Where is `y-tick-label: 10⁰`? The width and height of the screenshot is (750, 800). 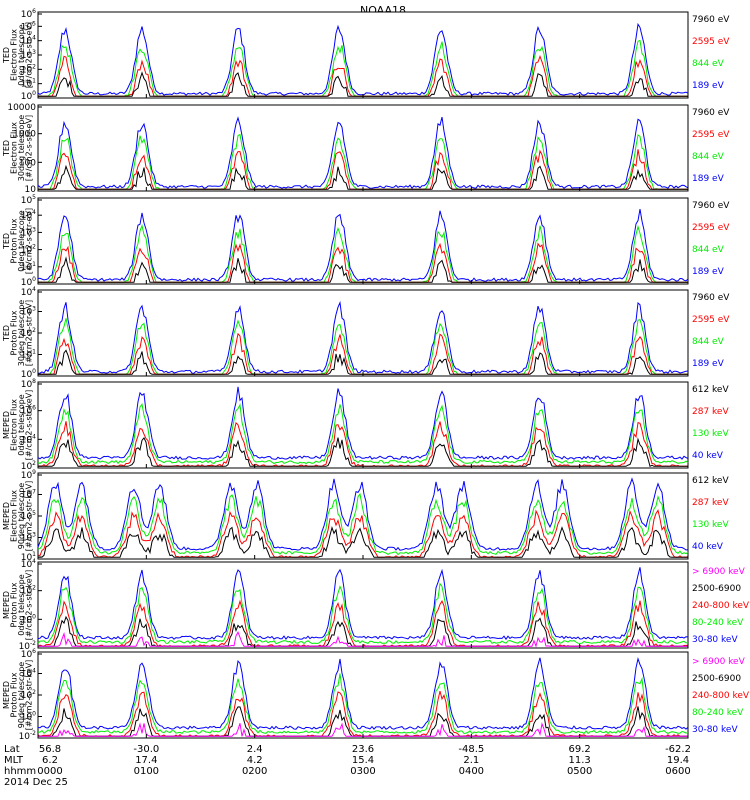
y-tick-label: 10⁰ is located at coordinates (28, 619).